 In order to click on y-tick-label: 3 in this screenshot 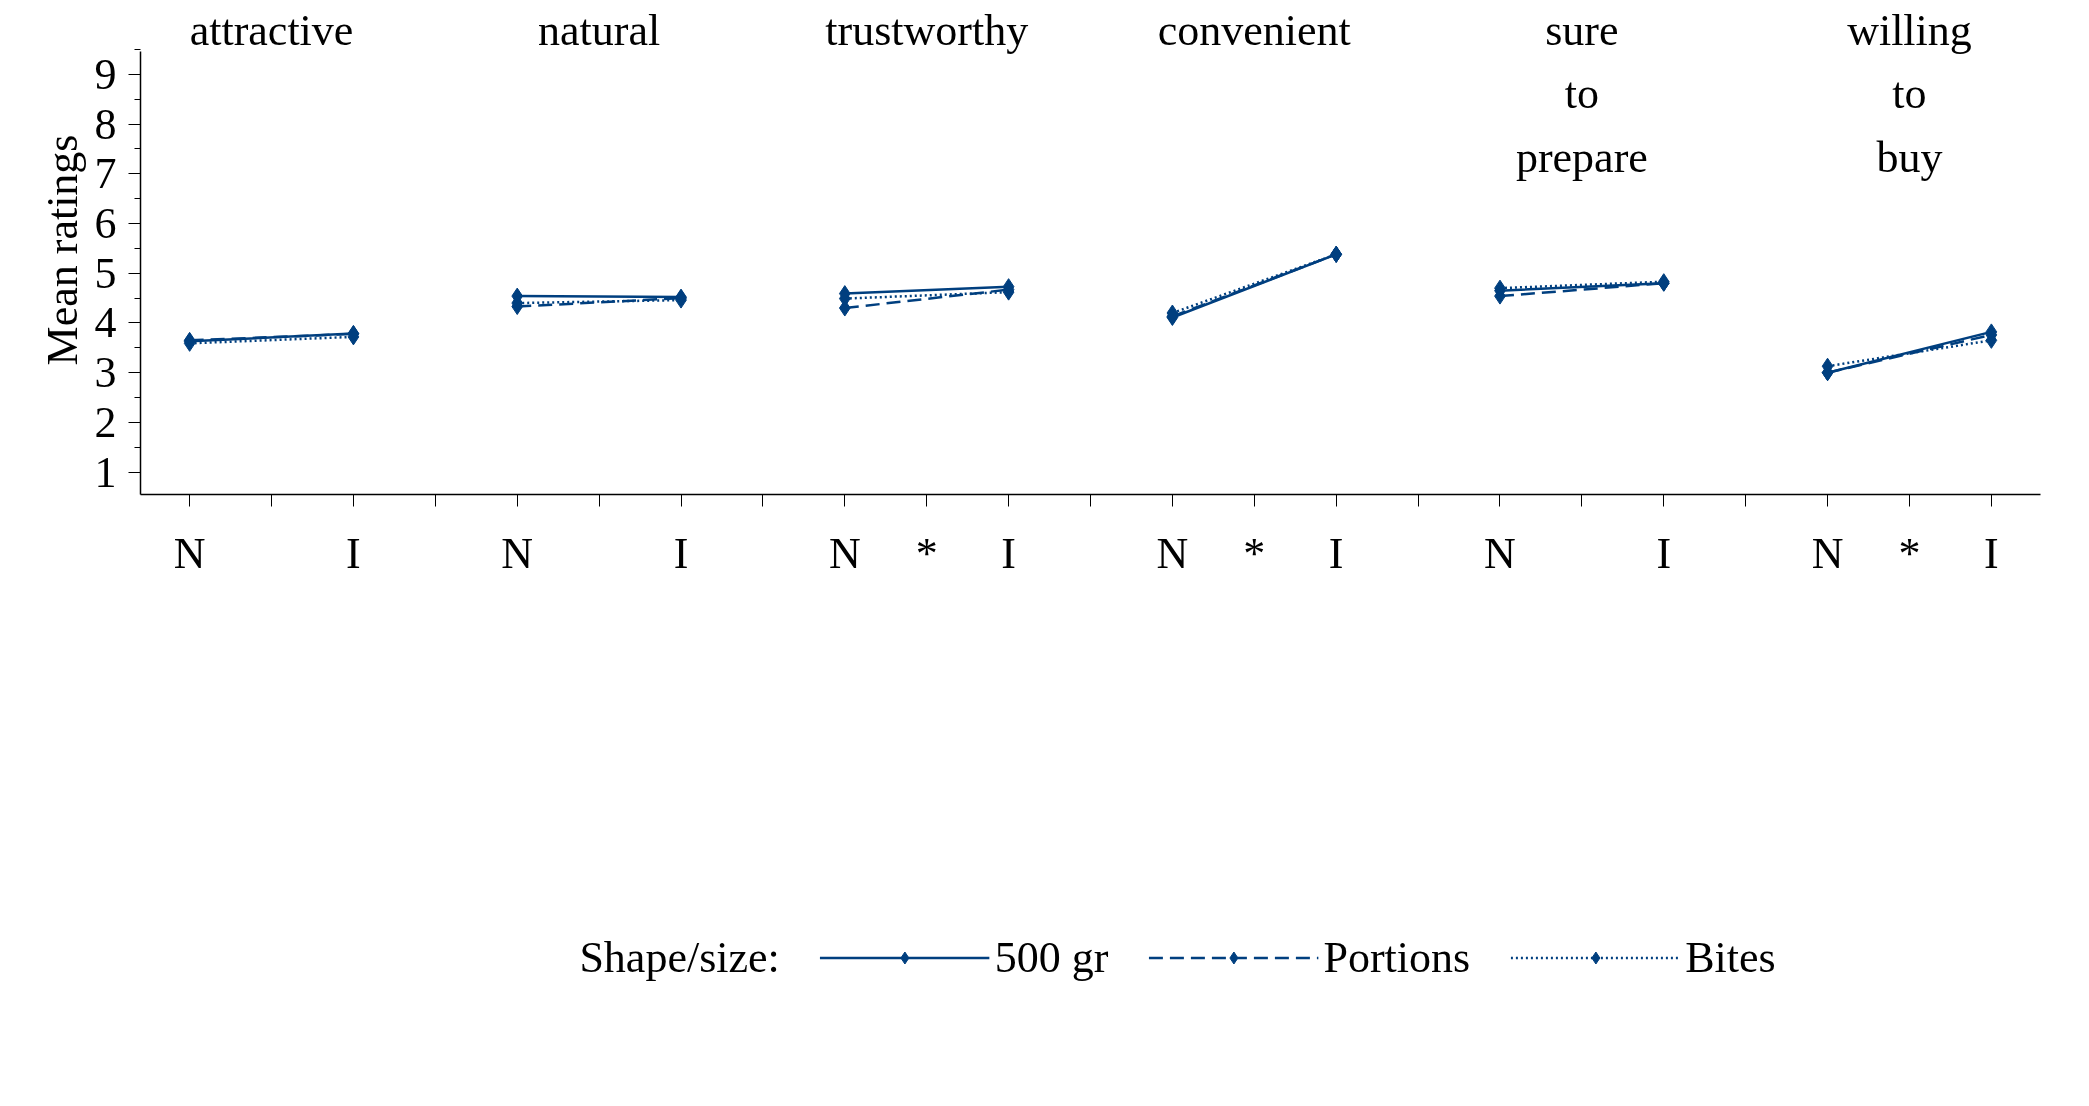, I will do `click(105, 373)`.